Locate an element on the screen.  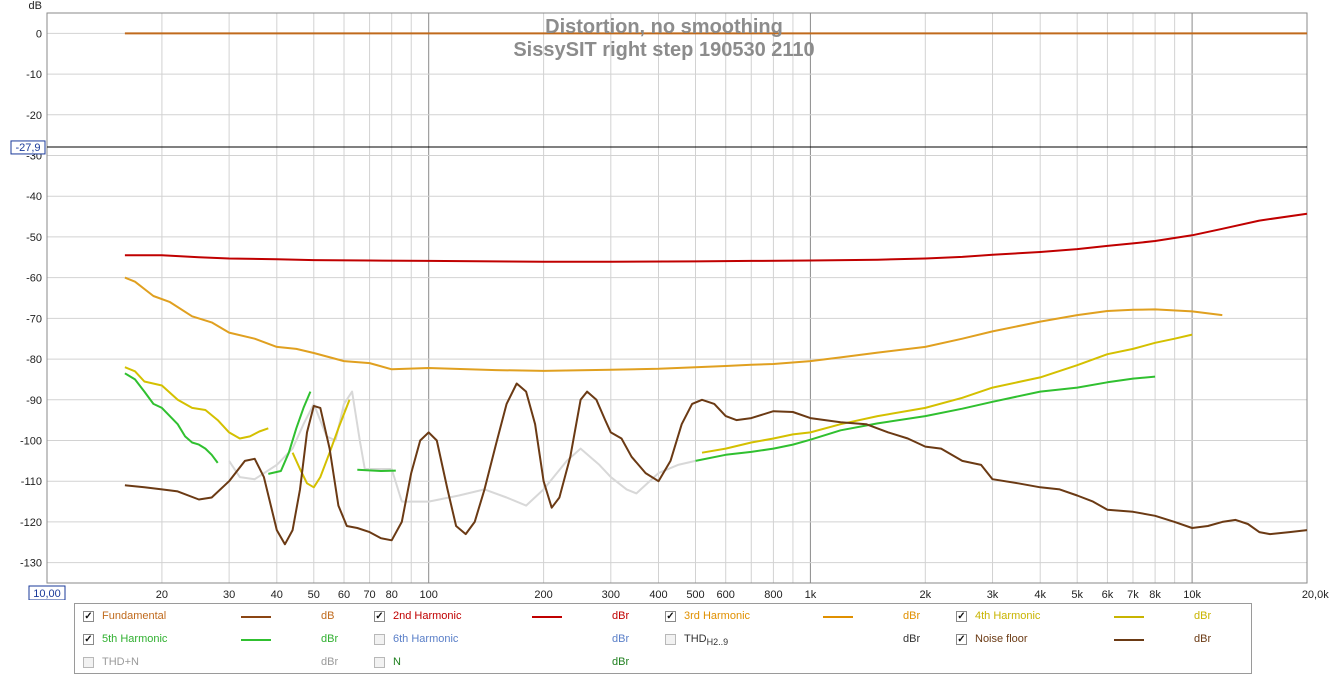
chart-title: Distortion, no smoothing is located at coordinates (664, 27).